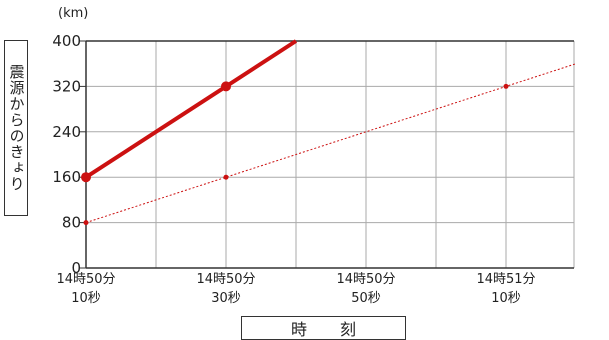 This screenshot has width=609, height=340. Describe the element at coordinates (66, 177) in the screenshot. I see `y-tick-label: 160` at that location.